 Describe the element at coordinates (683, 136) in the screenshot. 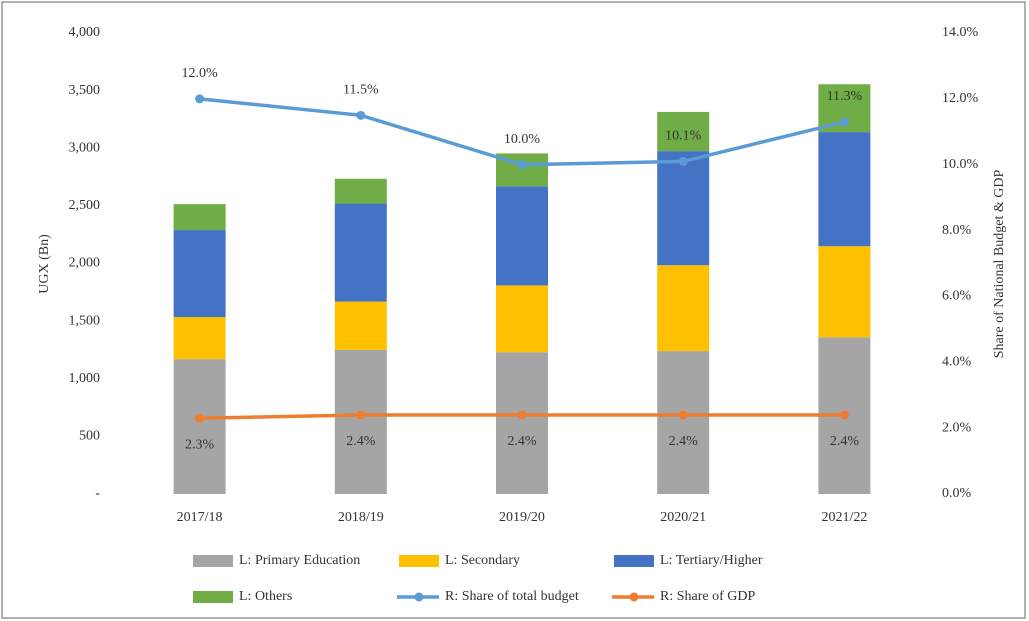

I see `data-label: 10.1%` at that location.